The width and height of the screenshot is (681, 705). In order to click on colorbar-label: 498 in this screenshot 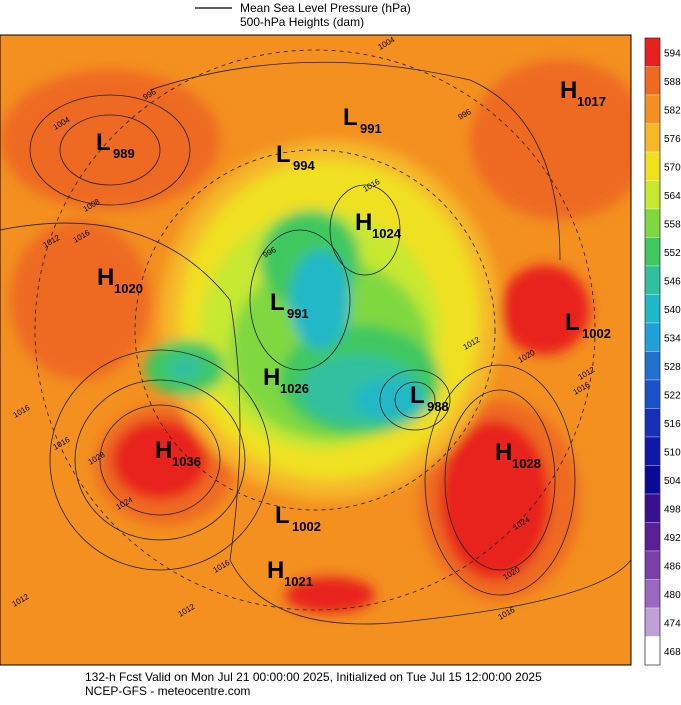, I will do `click(672, 509)`.